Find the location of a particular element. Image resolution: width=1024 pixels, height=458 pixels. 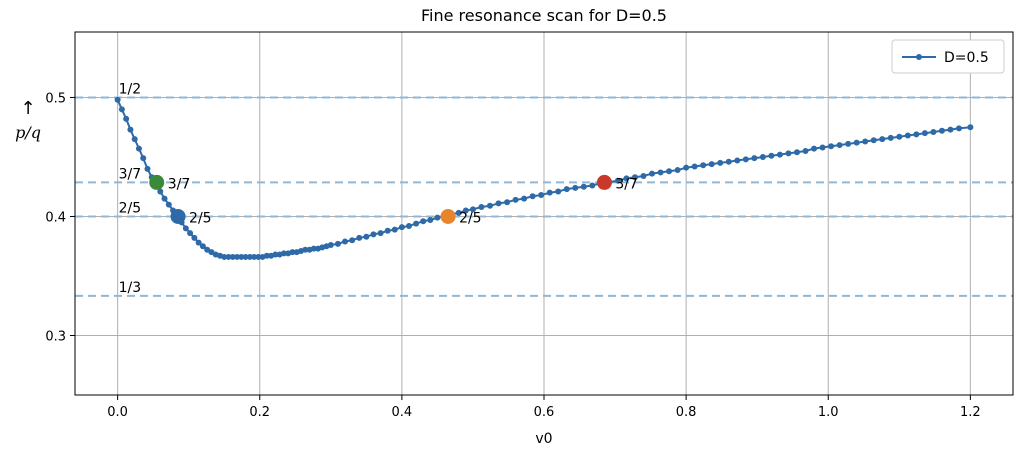

reference-line-label-1: 3/7 is located at coordinates (130, 174).